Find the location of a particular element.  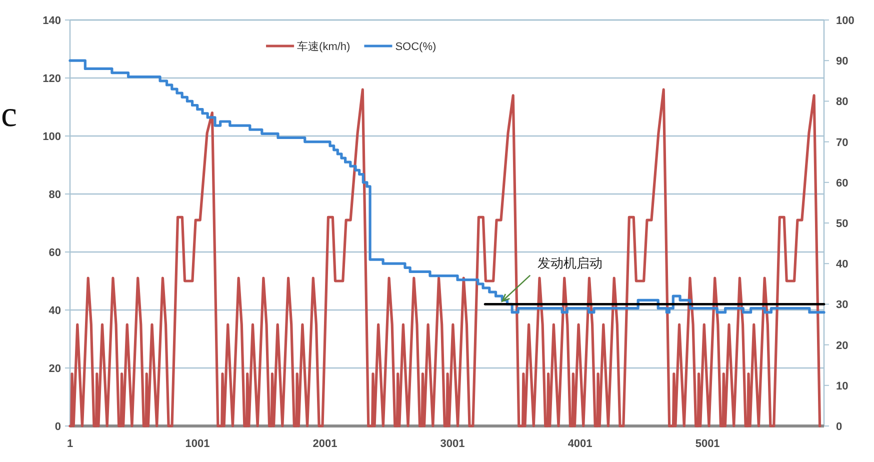

x-tick-label: 1001 is located at coordinates (197, 444).